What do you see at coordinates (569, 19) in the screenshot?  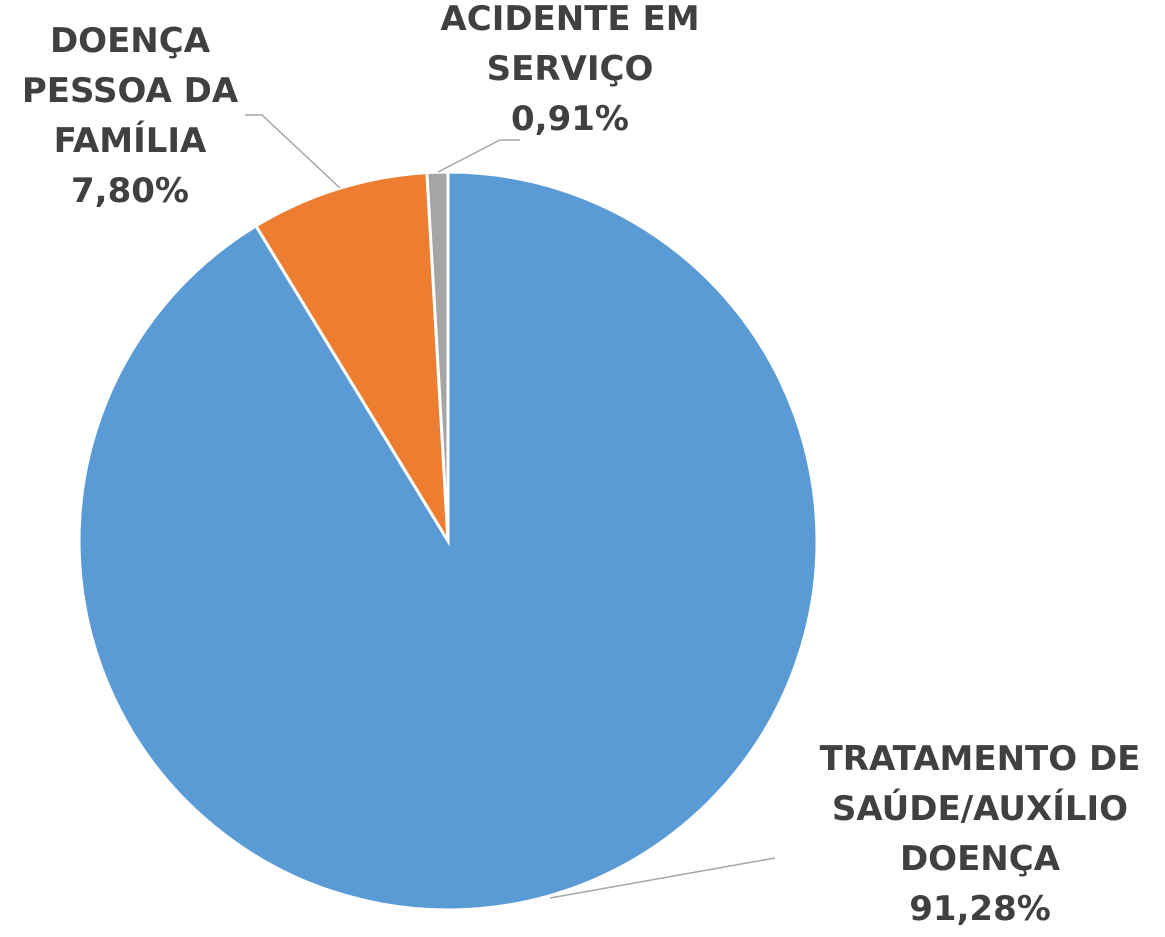 I see `label-line: ACIDENTE EM` at bounding box center [569, 19].